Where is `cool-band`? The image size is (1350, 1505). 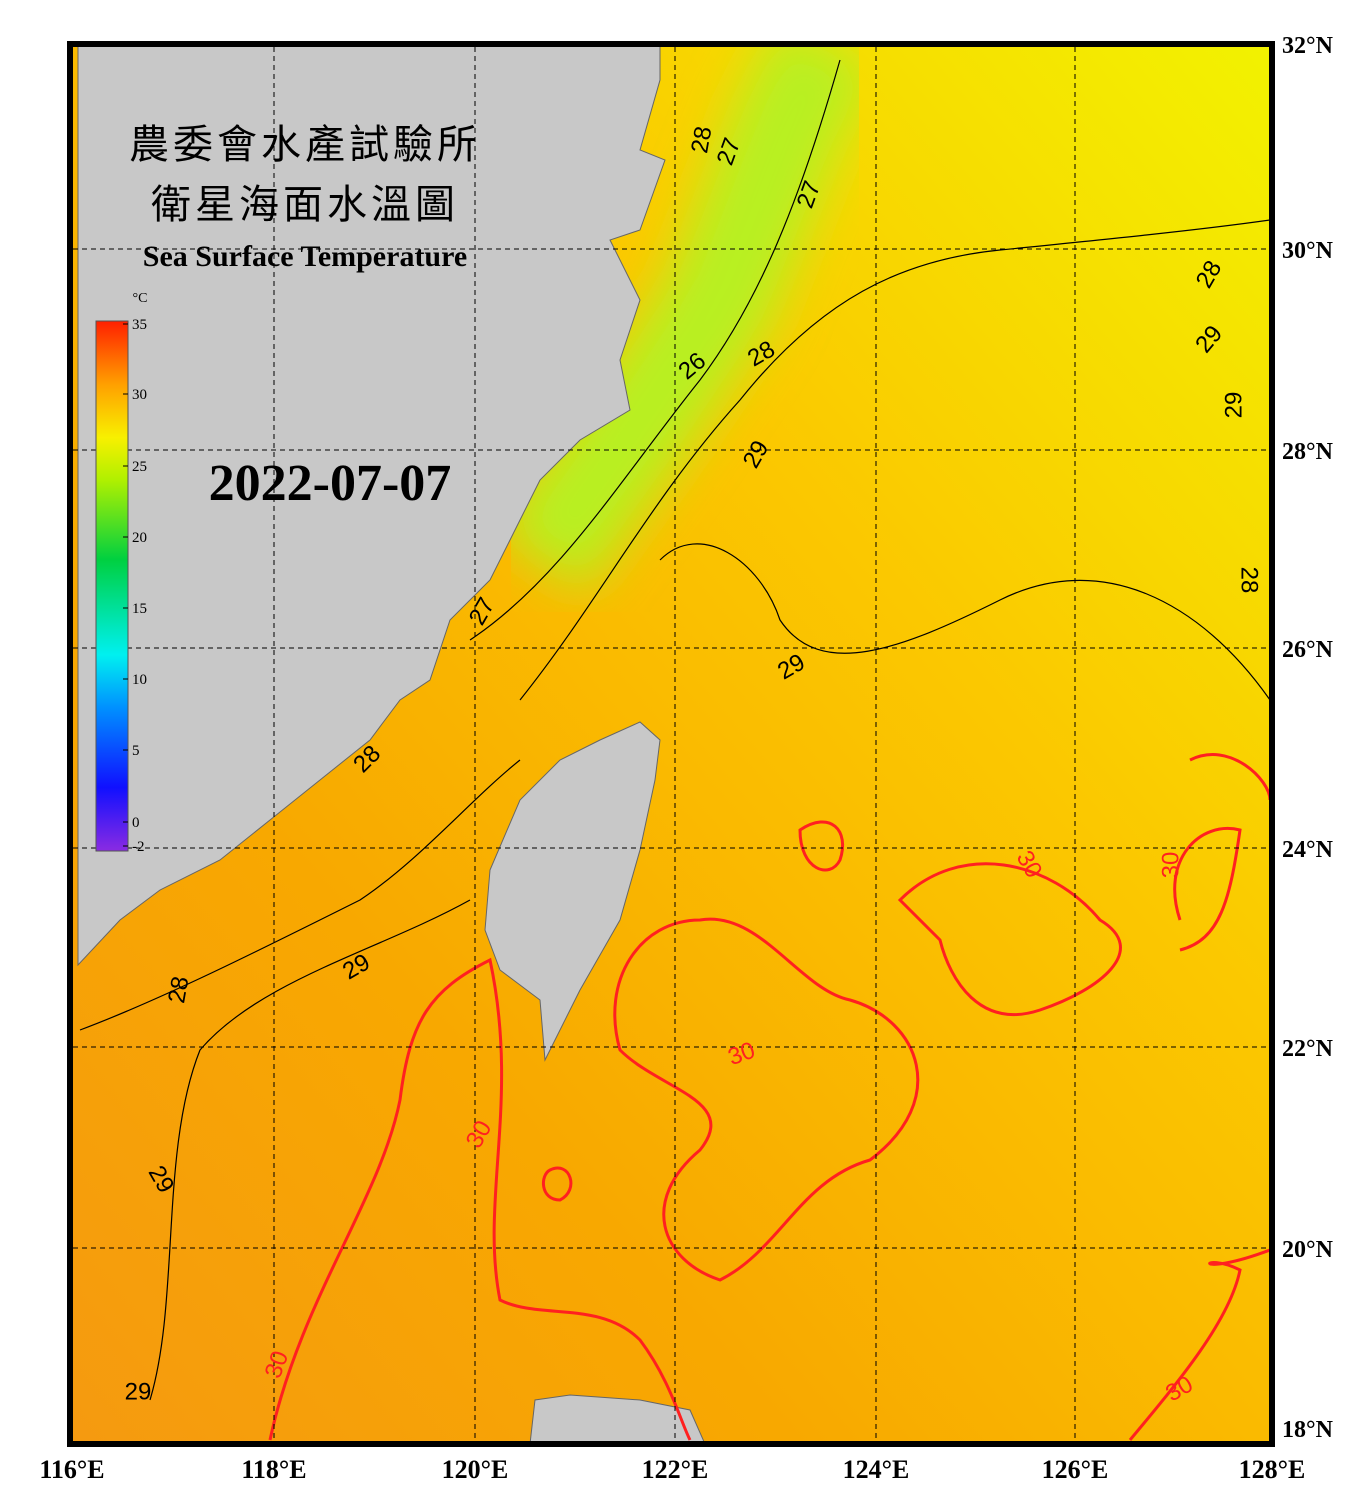
cool-band is located at coordinates (687, 319).